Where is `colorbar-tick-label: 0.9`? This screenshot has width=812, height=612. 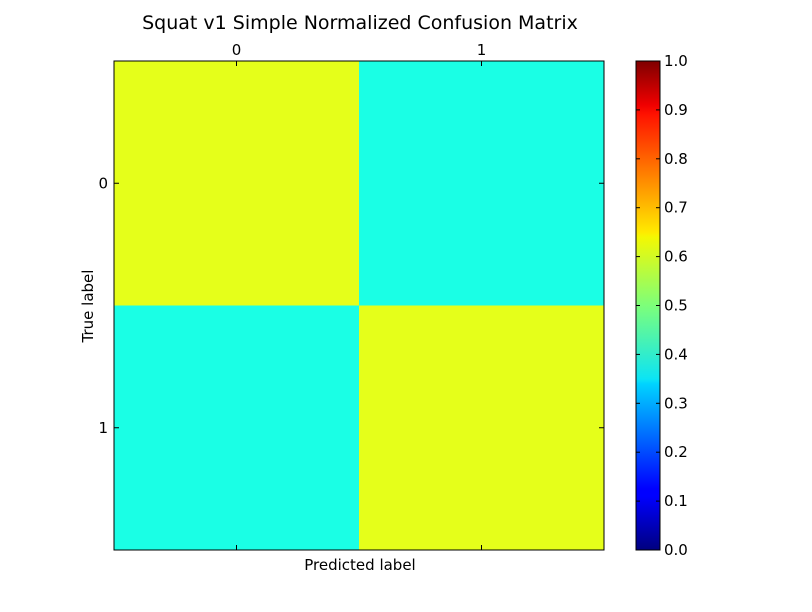
colorbar-tick-label: 0.9 is located at coordinates (676, 110).